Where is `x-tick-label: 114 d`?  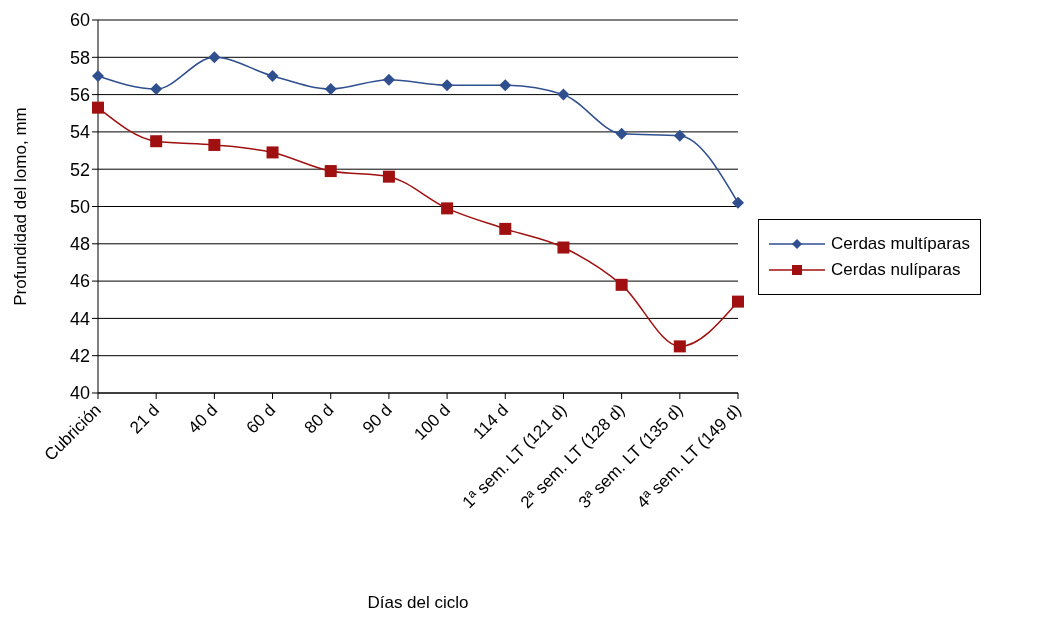 x-tick-label: 114 d is located at coordinates (491, 422).